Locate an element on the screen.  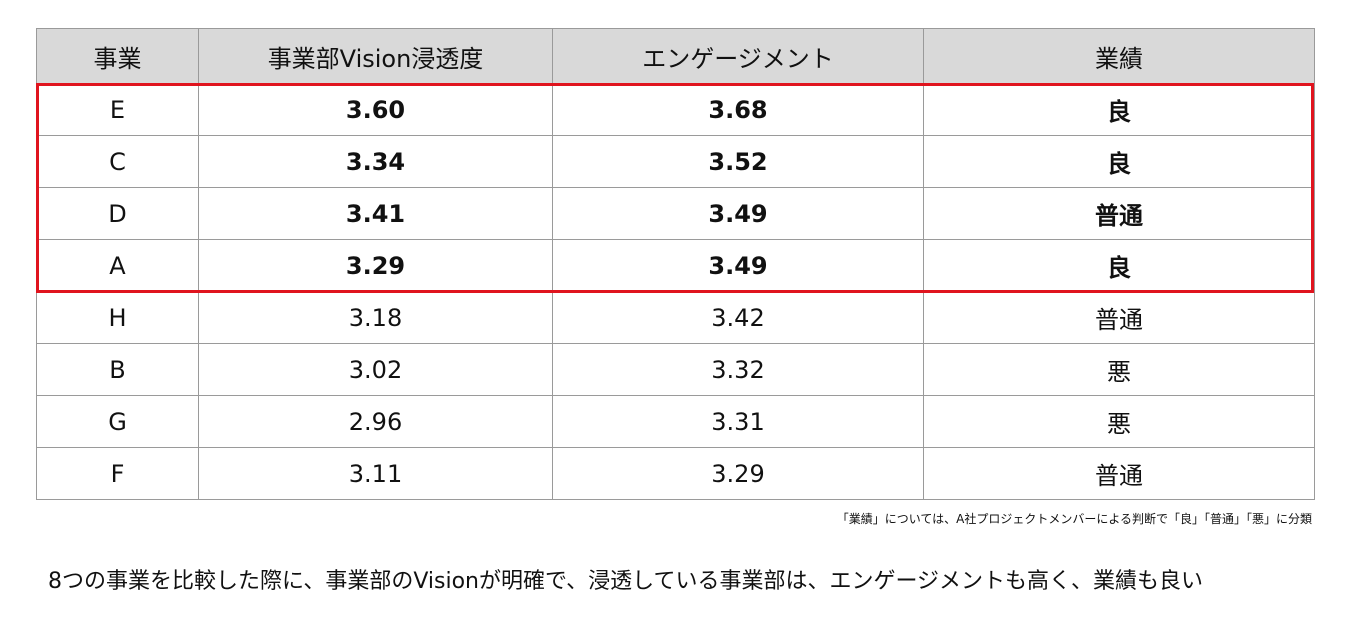
table-row: C 3.34 3.52 良 is located at coordinates (675, 161).